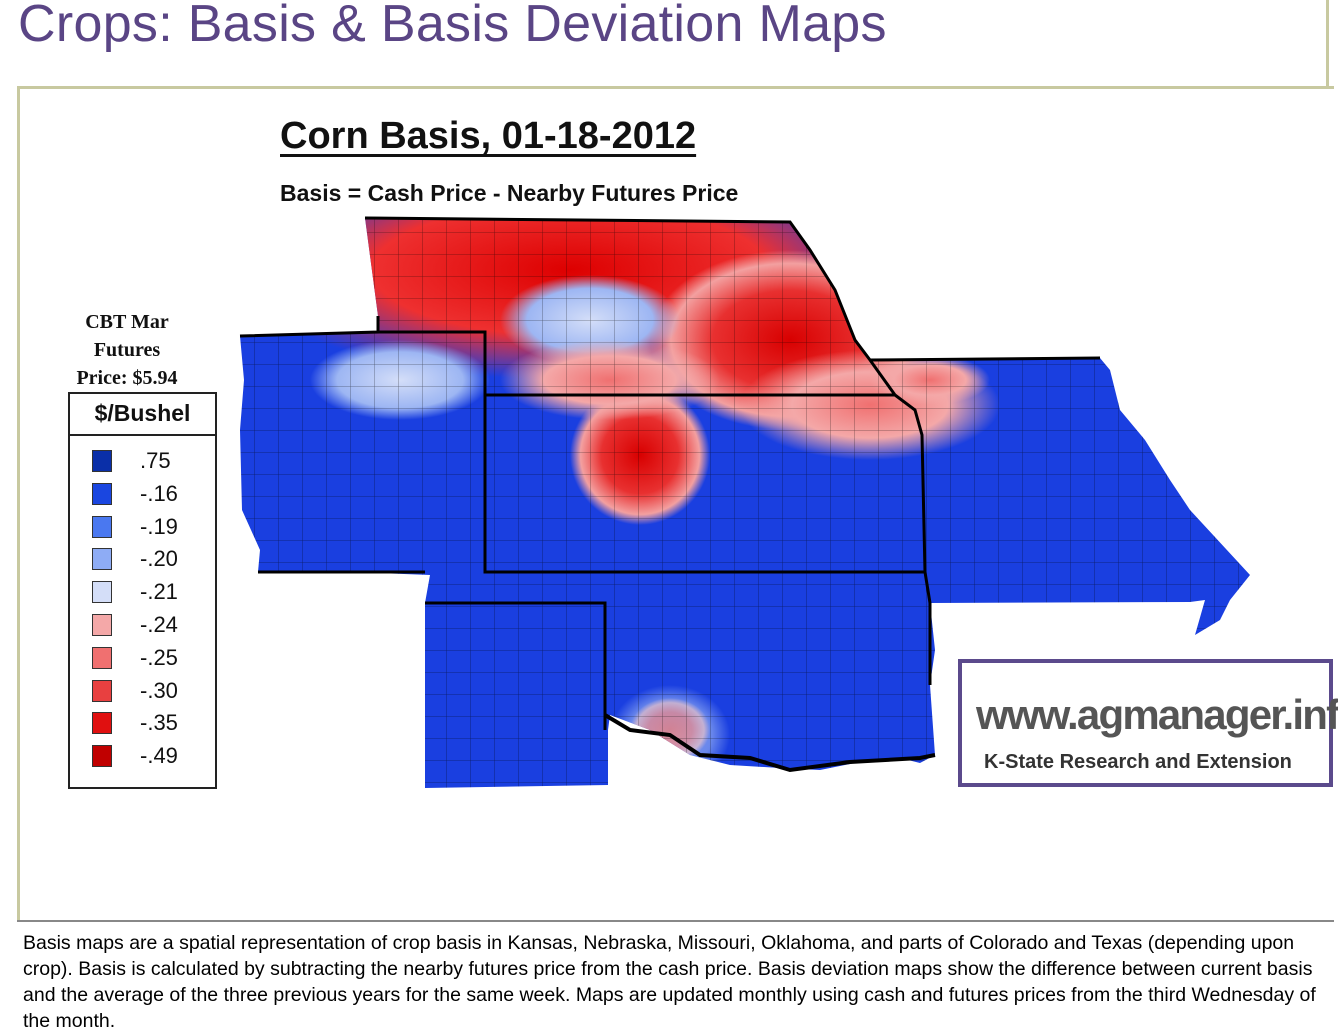 The height and width of the screenshot is (1035, 1338). I want to click on futures-line-3: Price: $5.94, so click(127, 378).